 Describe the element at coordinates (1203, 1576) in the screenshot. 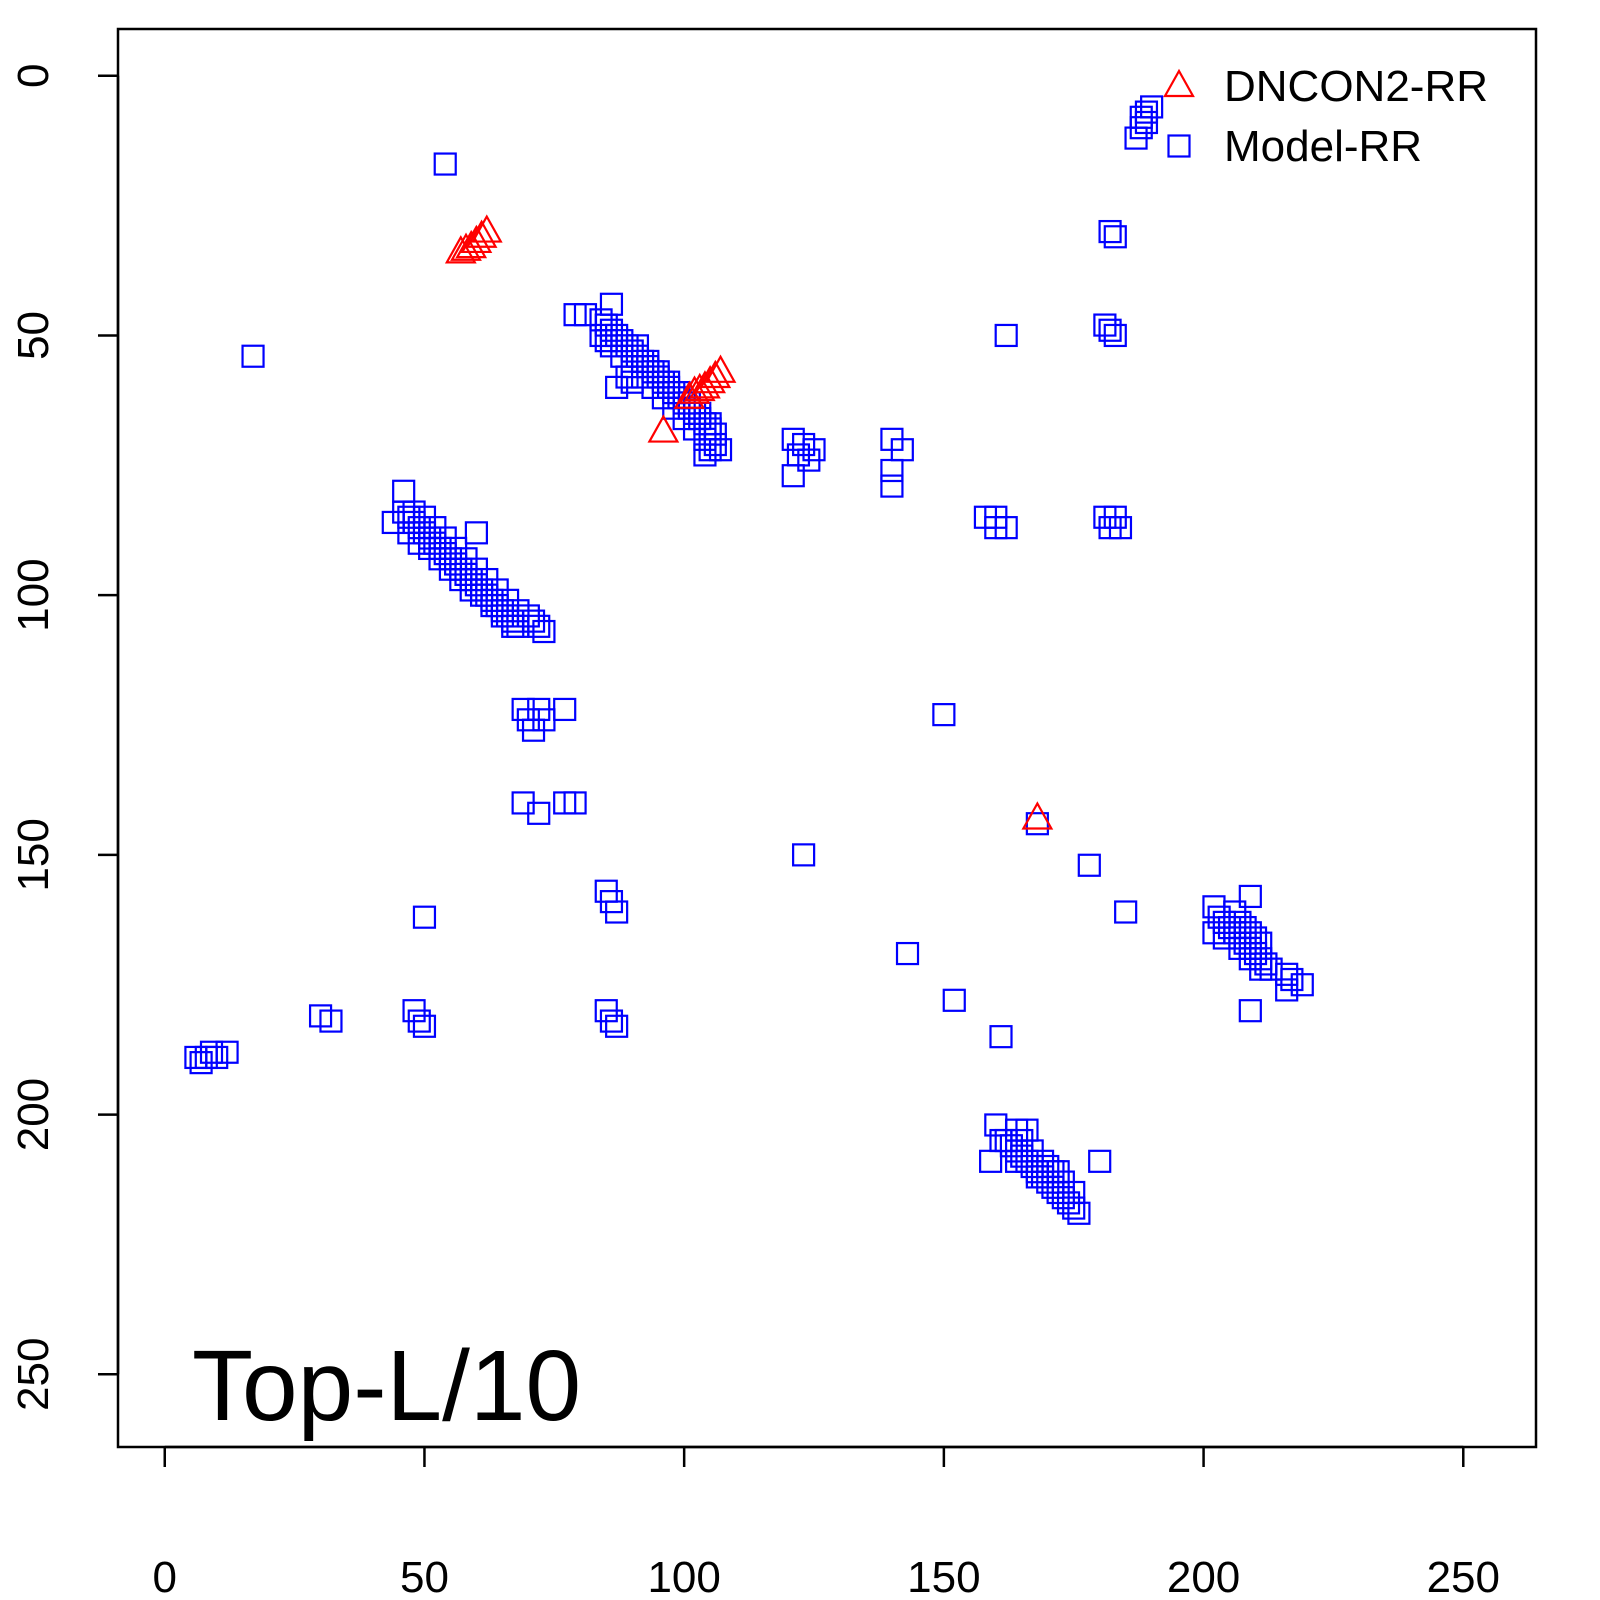

I see `x-tick-label: 200` at that location.